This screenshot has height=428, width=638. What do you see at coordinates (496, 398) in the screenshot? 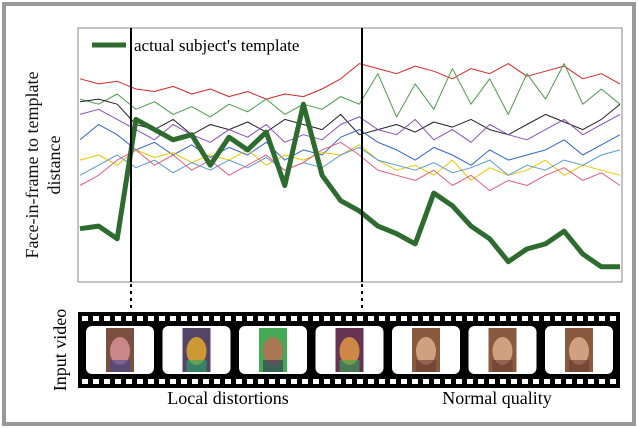
I see `segment-label: Normal quality` at bounding box center [496, 398].